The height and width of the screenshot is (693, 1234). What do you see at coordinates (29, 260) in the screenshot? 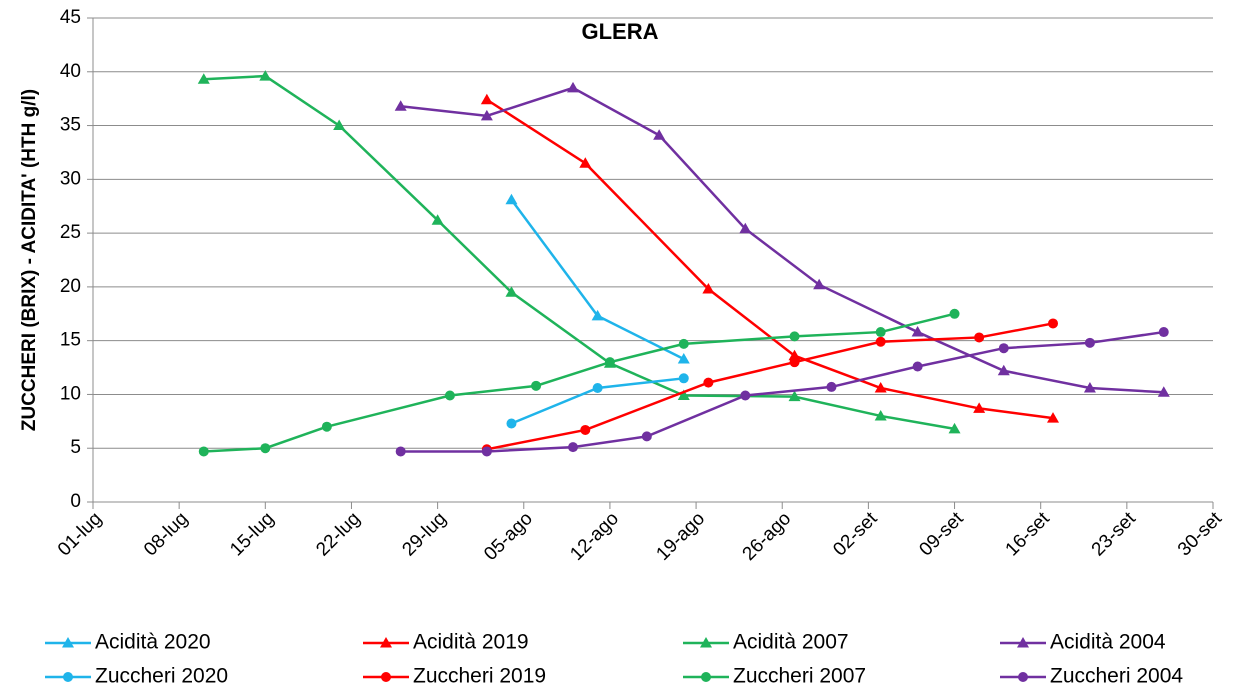
I see `y-axis-label: ZUCCHERI (BRIX) - ACIDITA' (HTH g/l)` at bounding box center [29, 260].